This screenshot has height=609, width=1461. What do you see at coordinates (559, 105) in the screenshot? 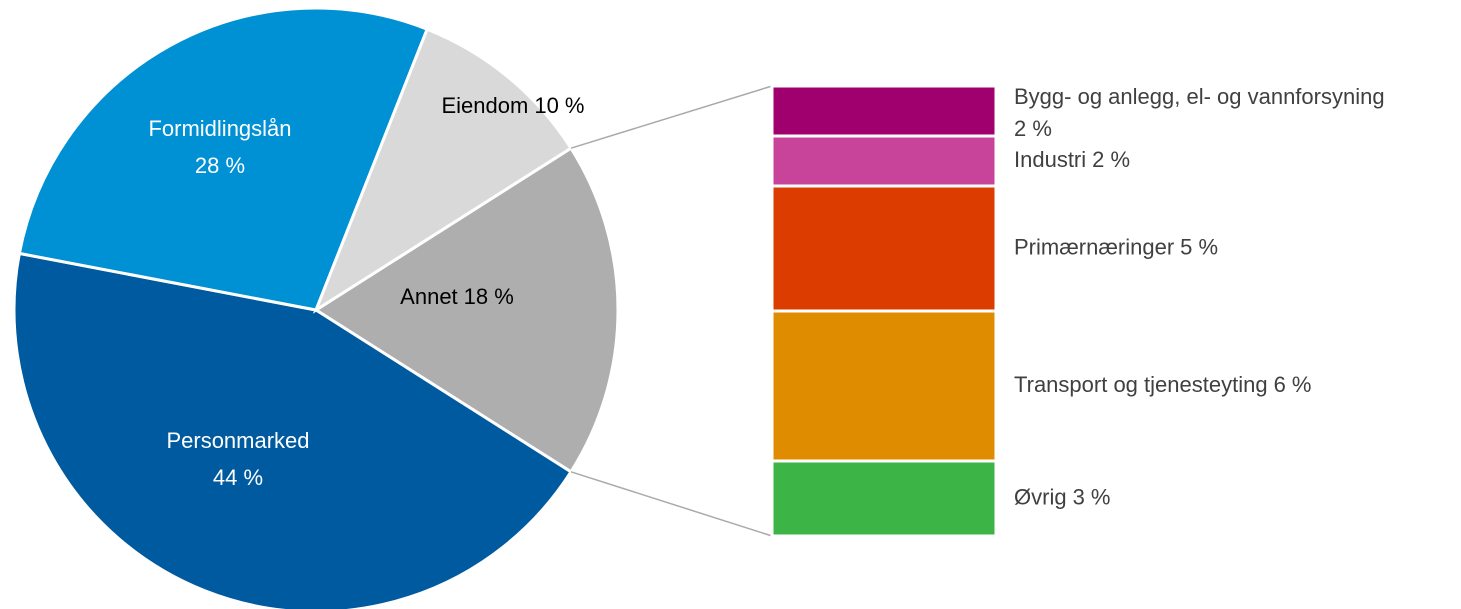
I see `slice-value: 10 %` at bounding box center [559, 105].